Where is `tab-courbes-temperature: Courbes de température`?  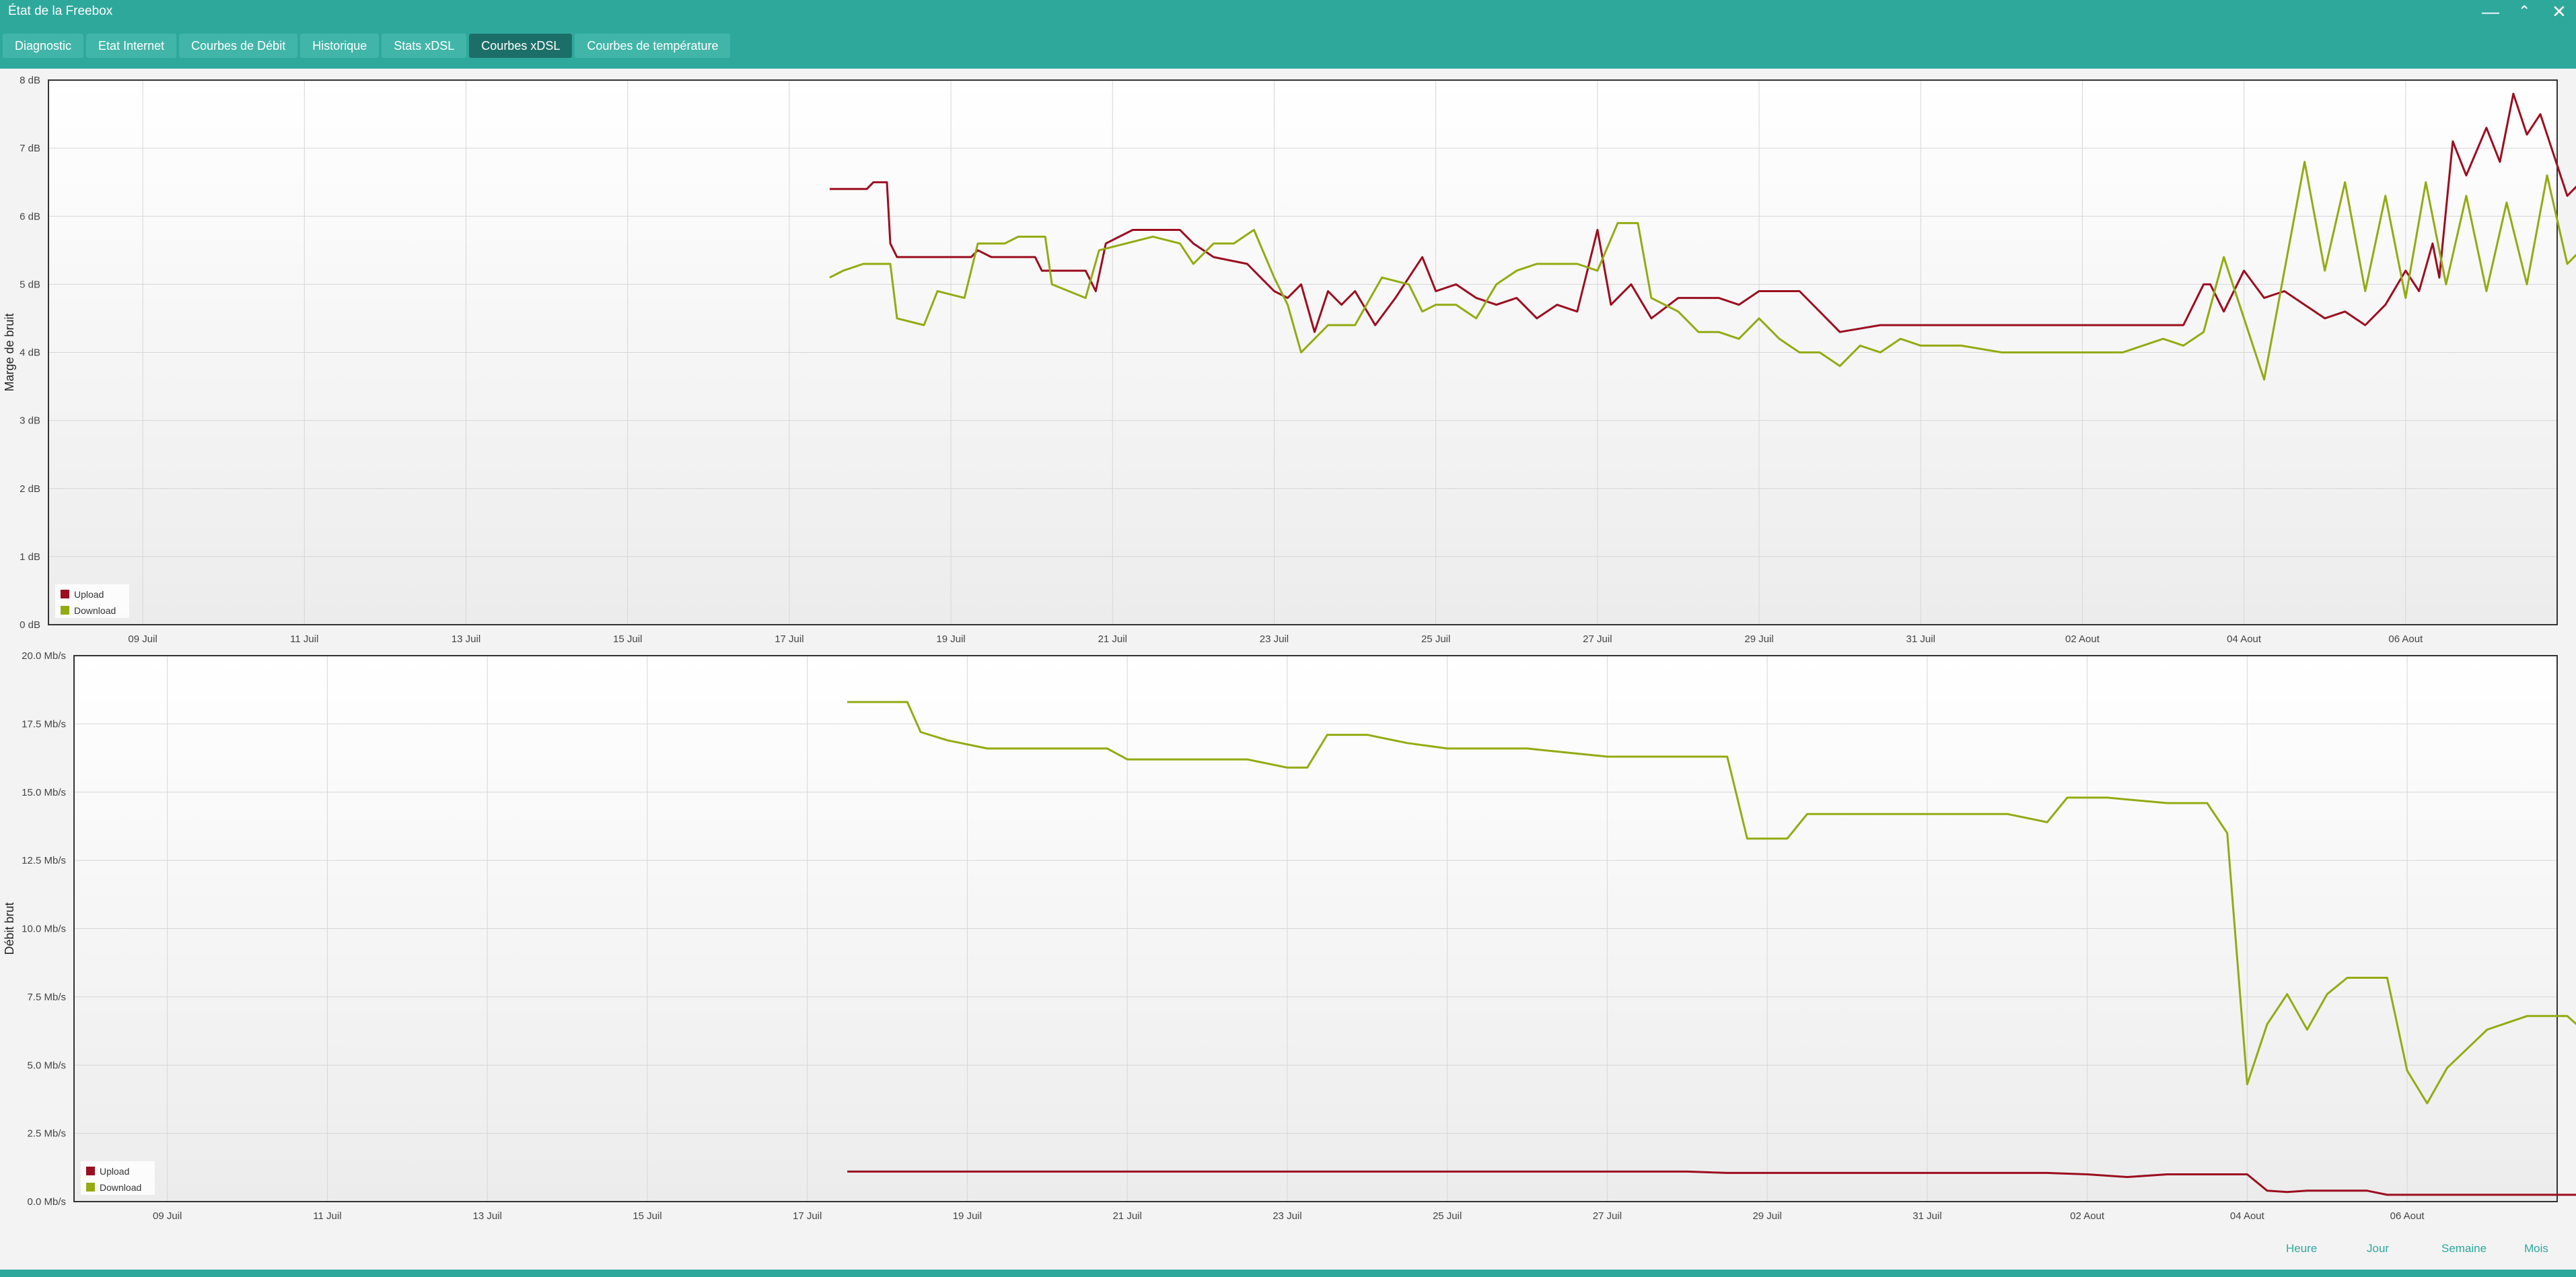 tab-courbes-temperature: Courbes de température is located at coordinates (653, 46).